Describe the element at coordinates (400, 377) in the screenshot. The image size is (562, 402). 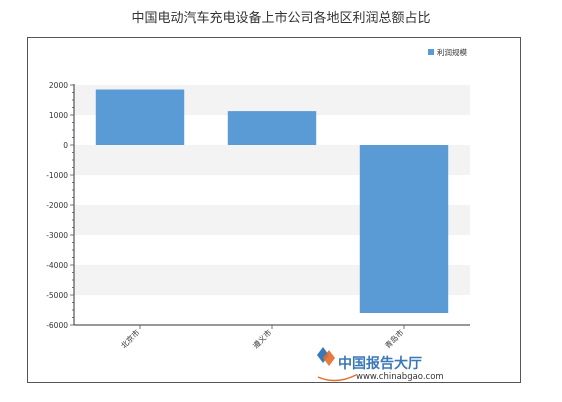
I see `watermark-url: www.chinabgao.com` at that location.